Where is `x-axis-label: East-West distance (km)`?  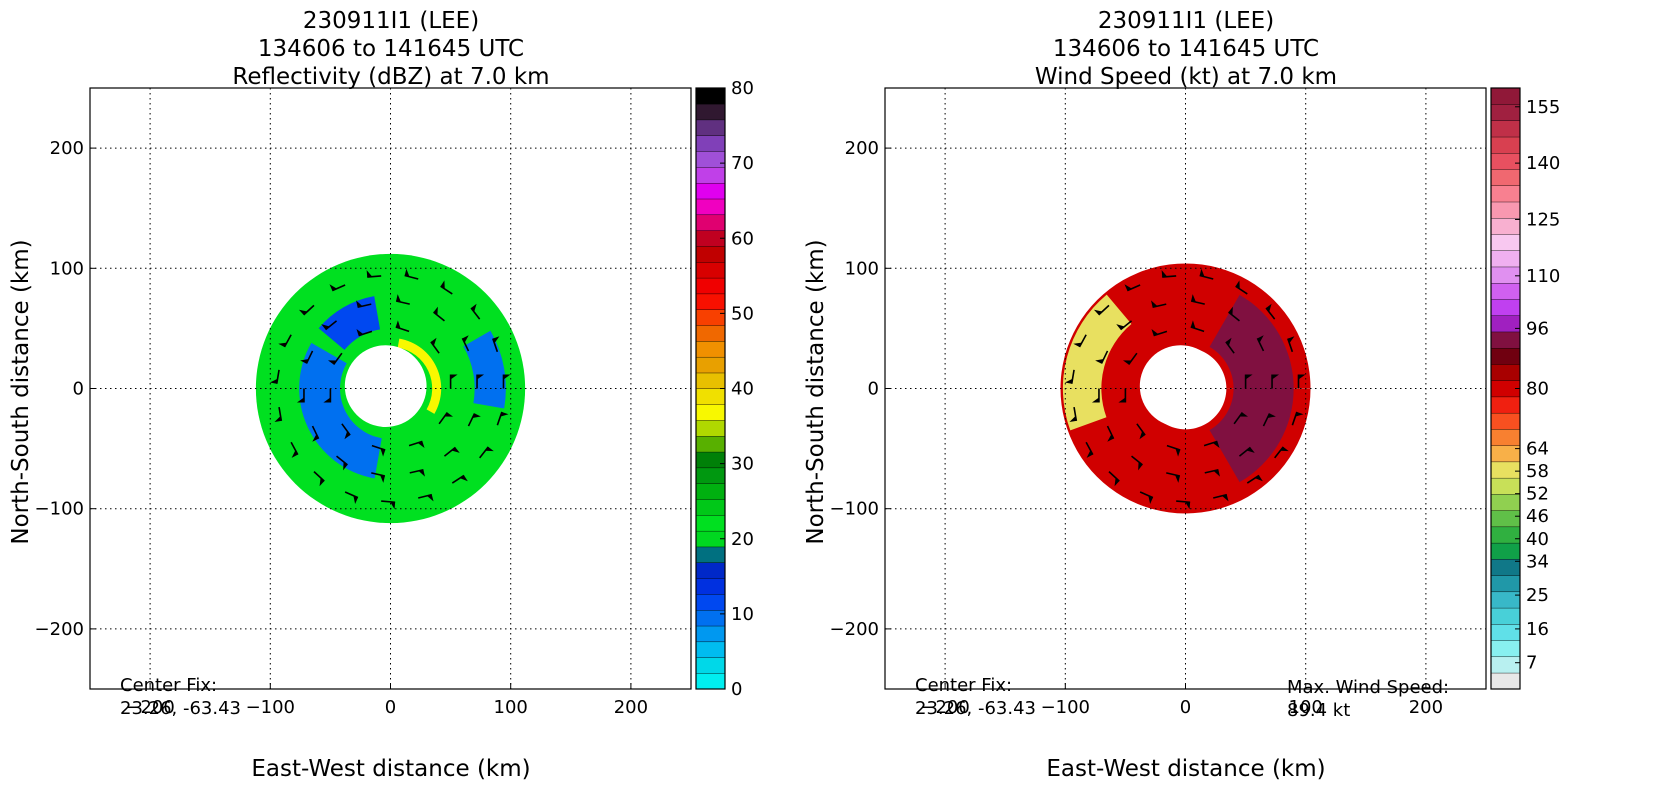
x-axis-label: East-West distance (km) is located at coordinates (1185, 769).